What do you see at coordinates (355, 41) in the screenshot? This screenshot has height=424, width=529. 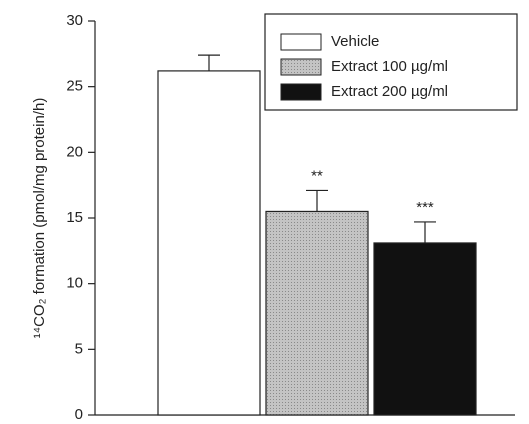 I see `legend-label: Vehicle` at bounding box center [355, 41].